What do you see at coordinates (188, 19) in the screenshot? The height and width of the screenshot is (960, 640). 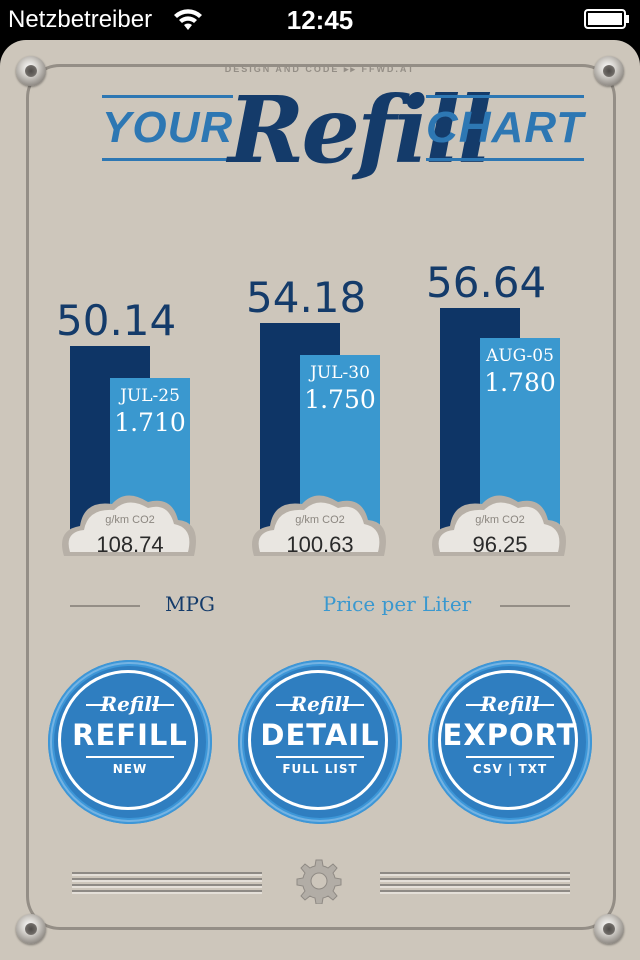 I see `wifi-icon` at bounding box center [188, 19].